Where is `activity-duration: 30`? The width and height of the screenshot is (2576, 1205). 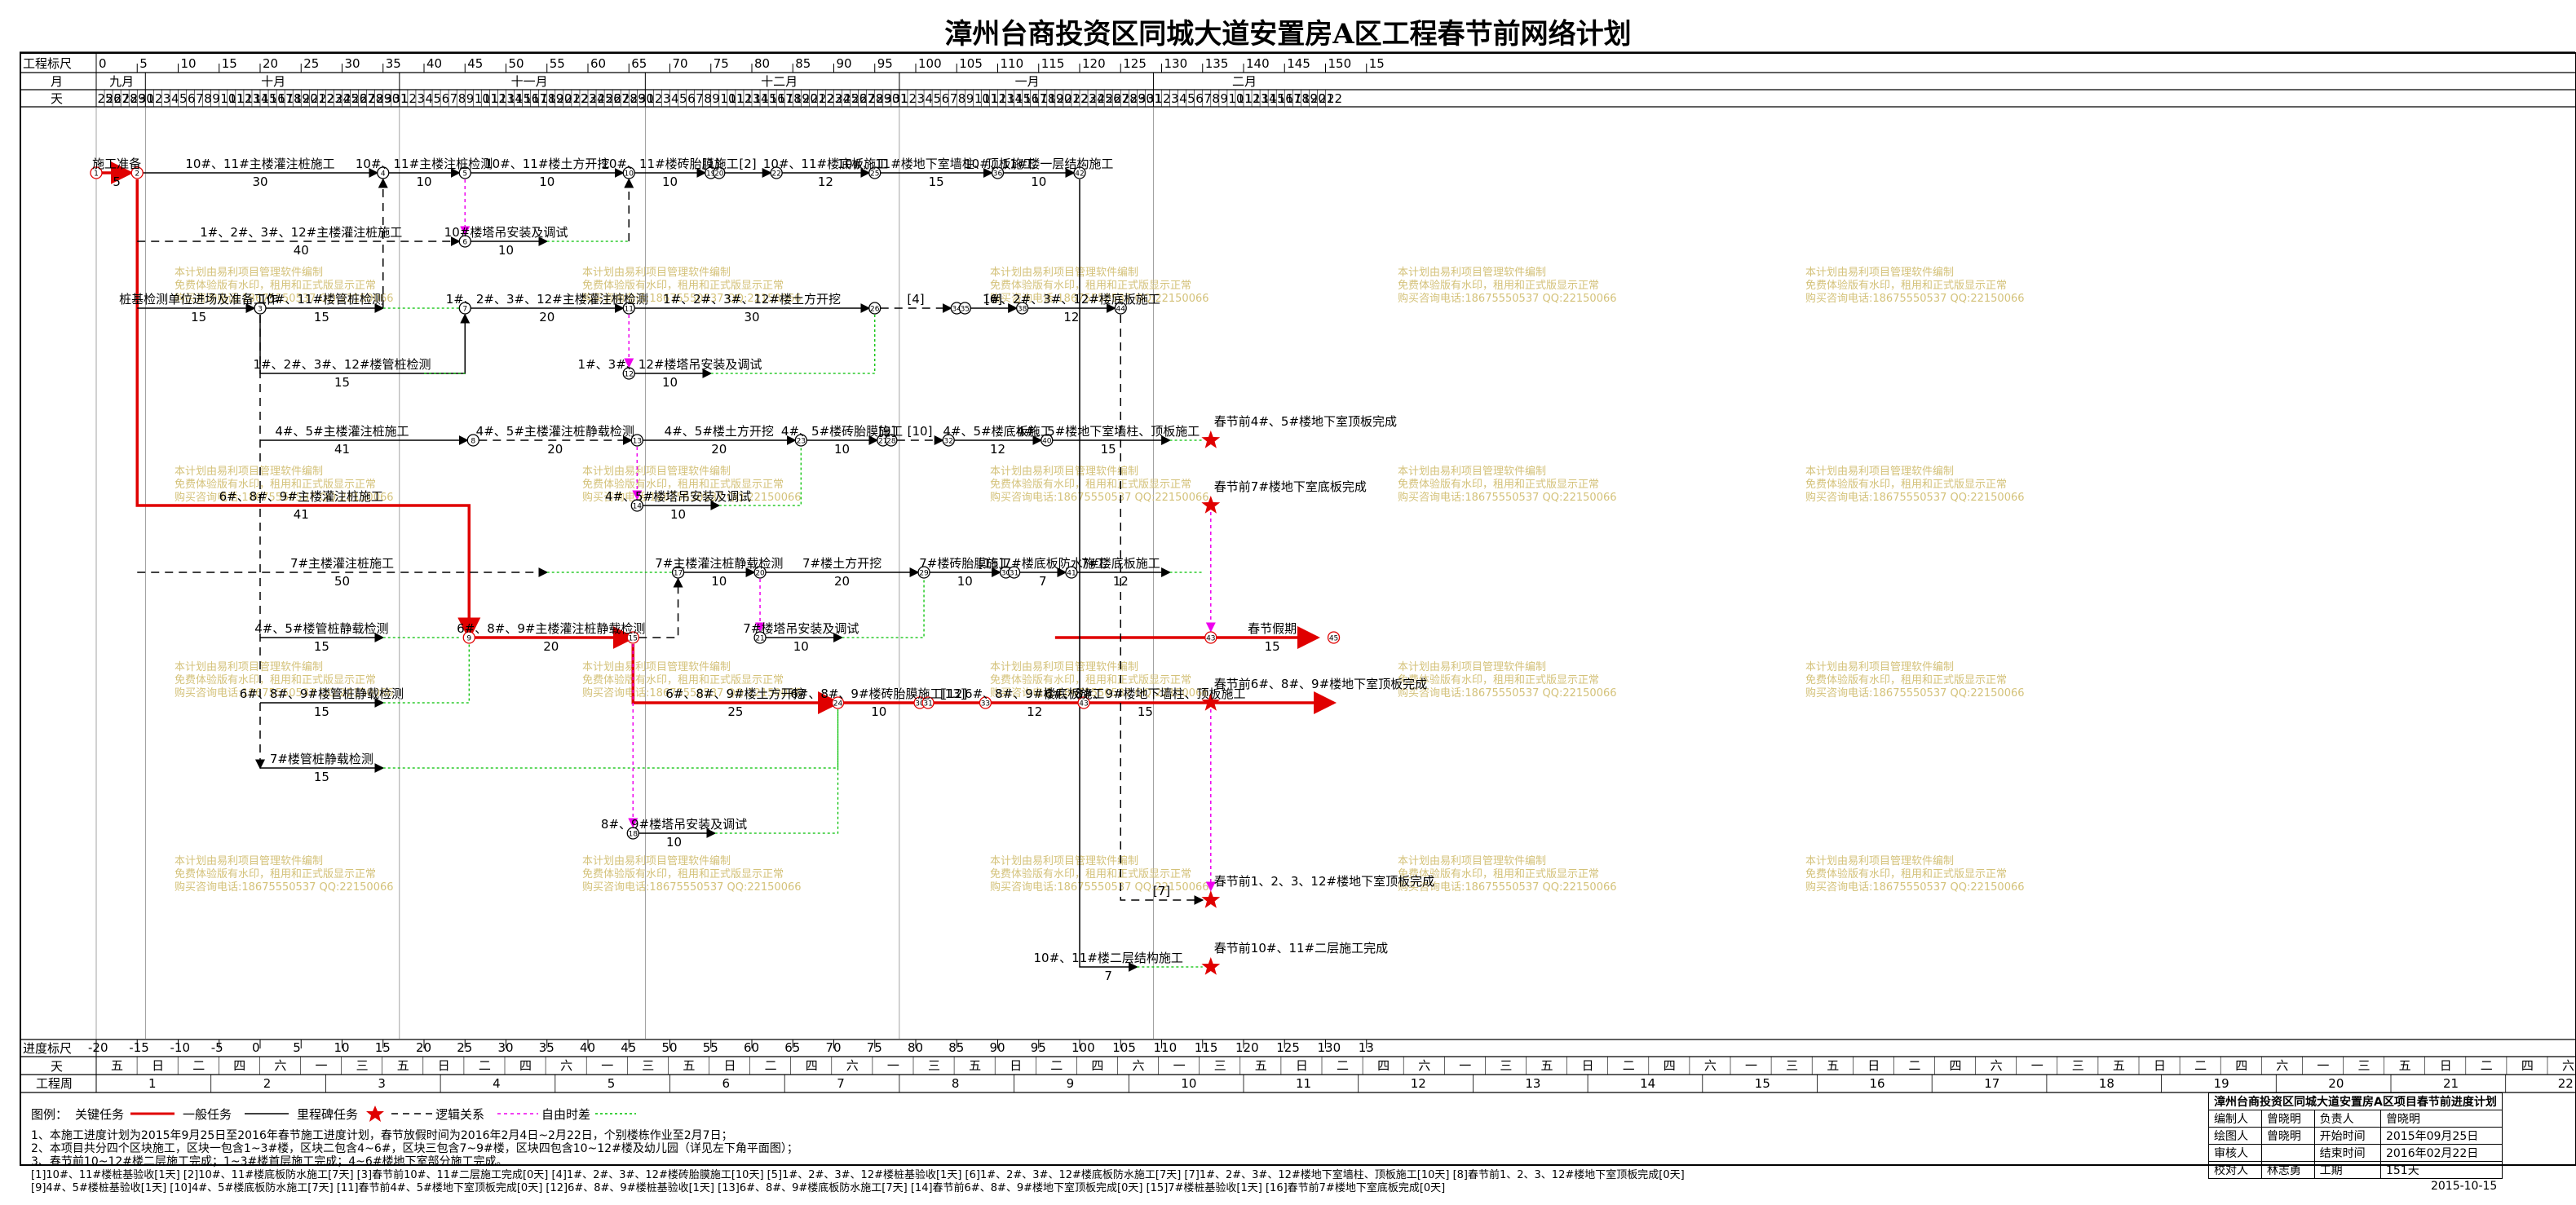 activity-duration: 30 is located at coordinates (751, 317).